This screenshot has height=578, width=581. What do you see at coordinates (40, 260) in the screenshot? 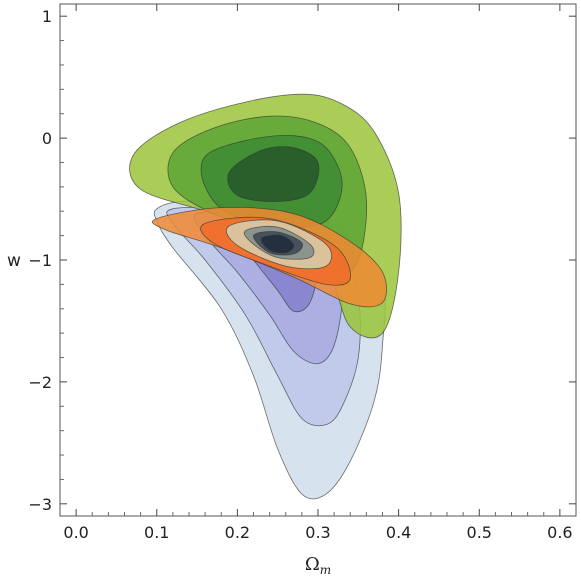
I see `y-tick-label: −1` at bounding box center [40, 260].